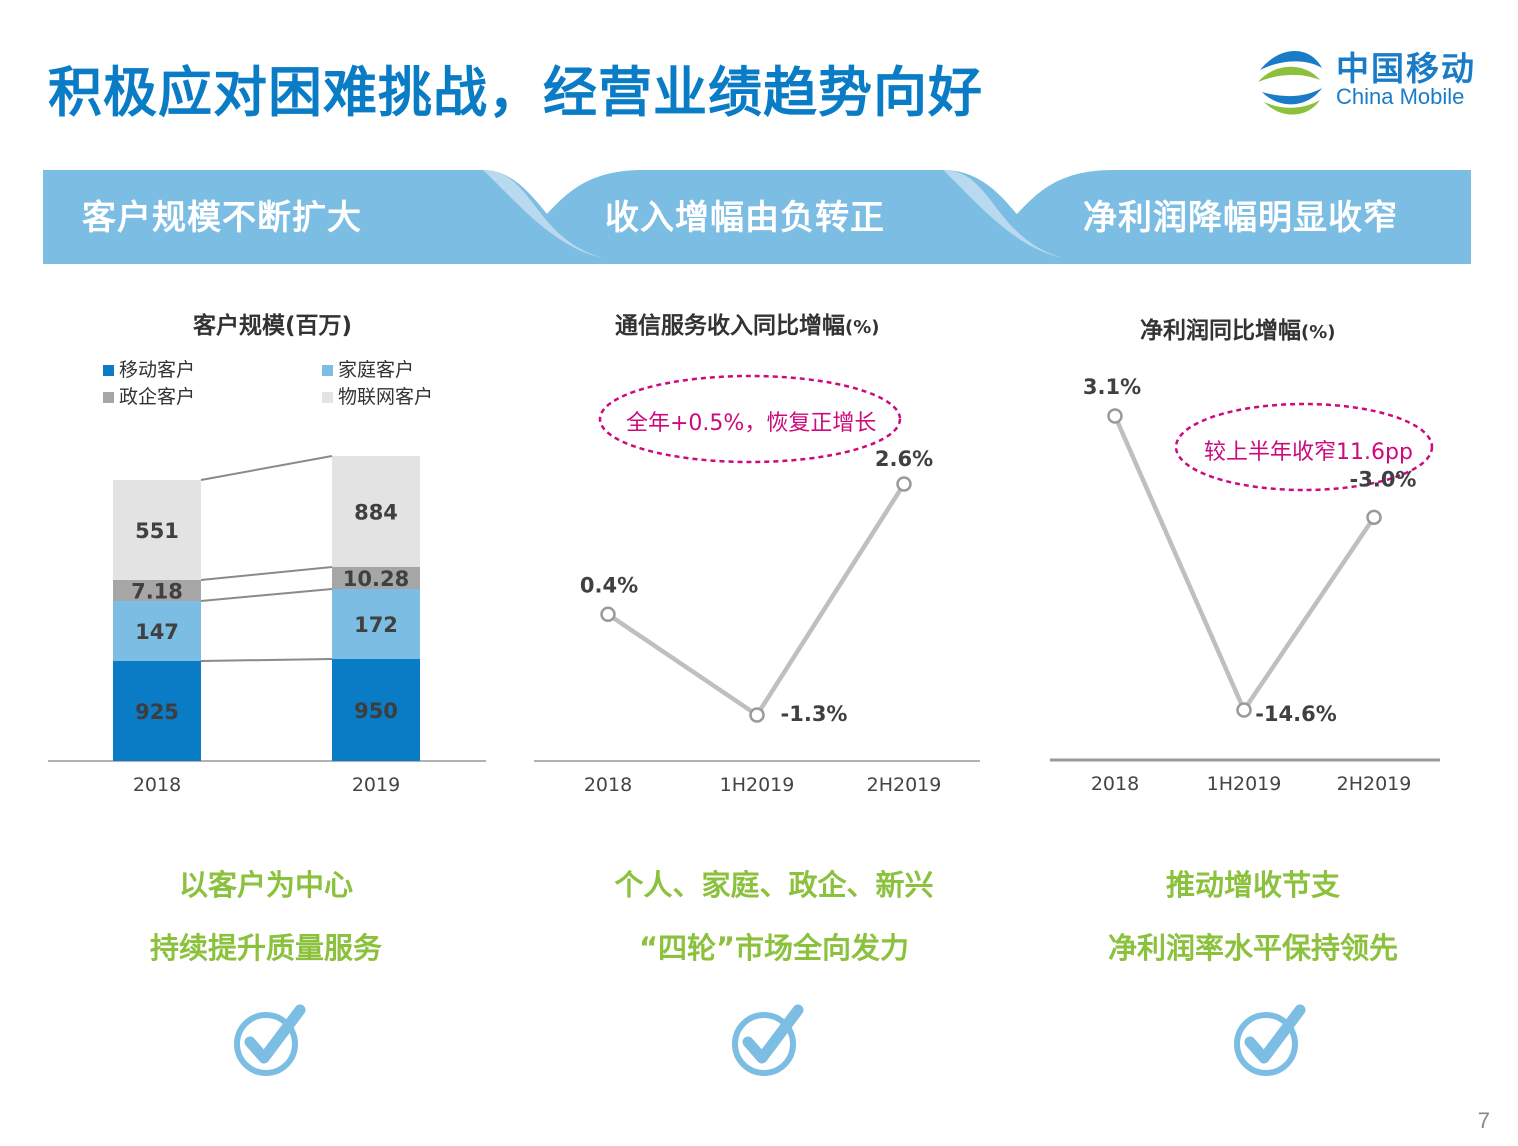  Describe the element at coordinates (745, 218) in the screenshot. I see `banner-label-revenue: 收入增幅由负转正` at that location.